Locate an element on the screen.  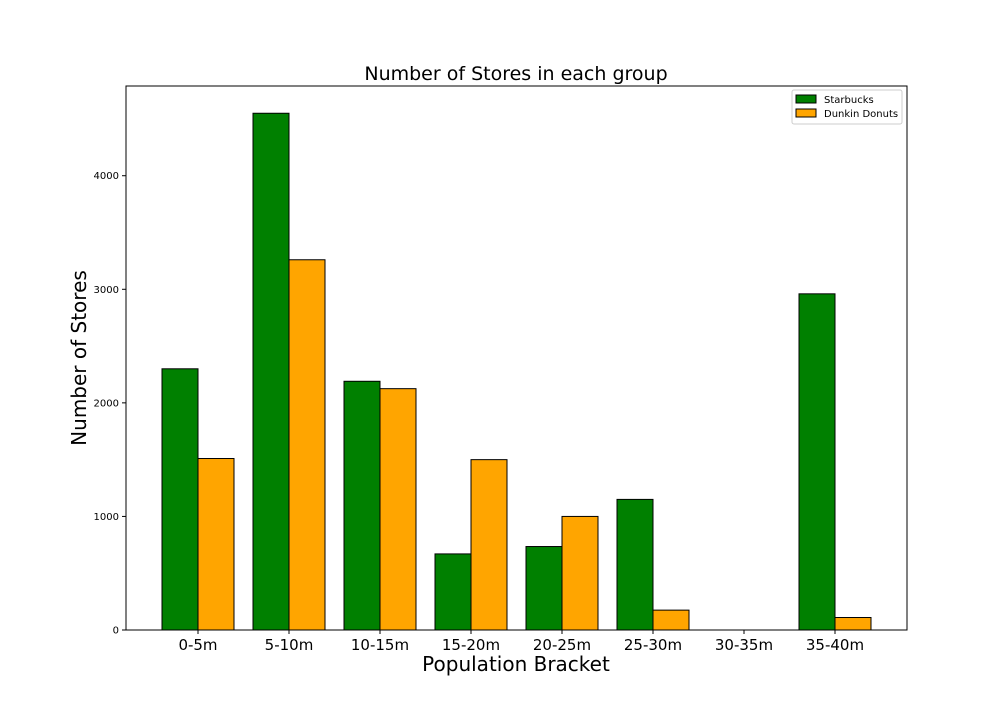
bar-starbucks-0-5m is located at coordinates (180, 499).